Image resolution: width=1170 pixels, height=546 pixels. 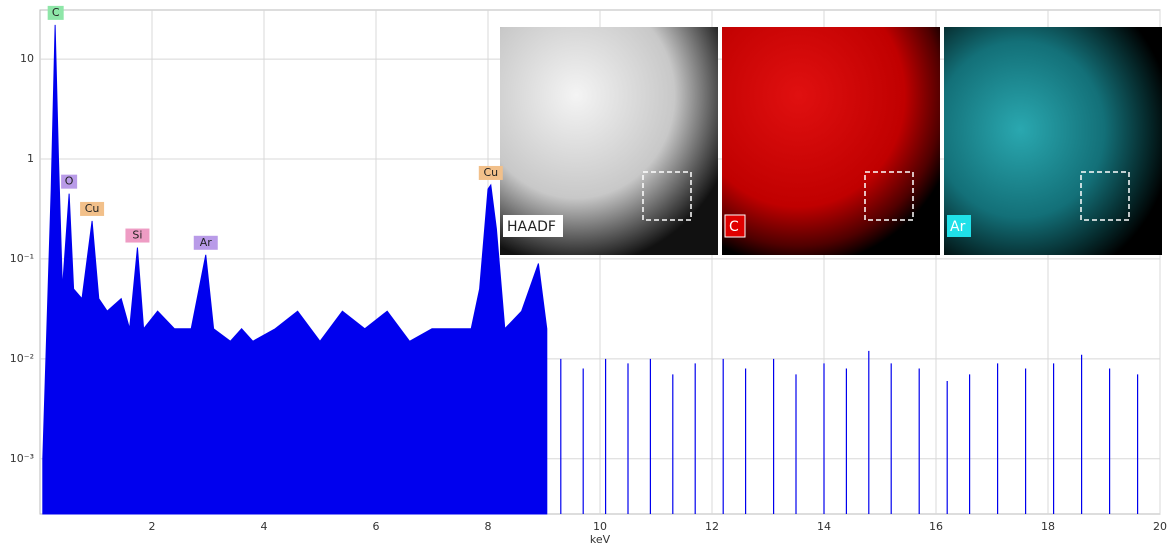 What do you see at coordinates (936, 526) in the screenshot?
I see `x-tick-label: 16` at bounding box center [936, 526].